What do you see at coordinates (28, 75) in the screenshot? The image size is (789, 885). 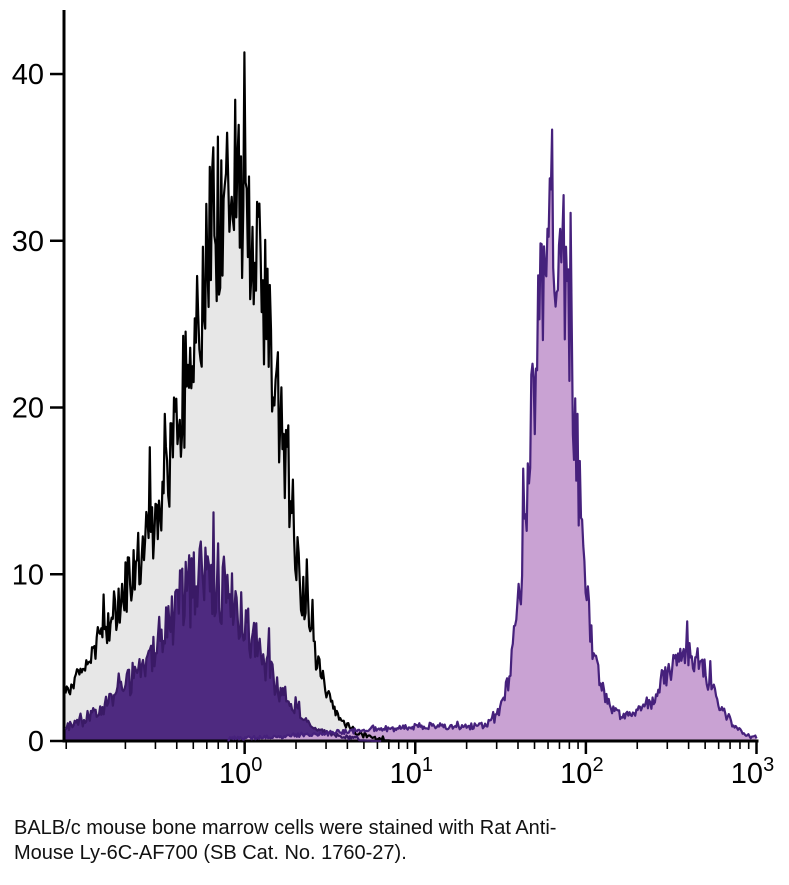 I see `y-tick-label: 40` at bounding box center [28, 75].